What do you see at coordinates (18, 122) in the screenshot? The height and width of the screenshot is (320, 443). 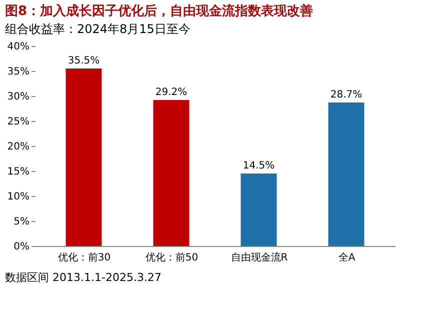 I see `y-tick-label: 25%` at bounding box center [18, 122].